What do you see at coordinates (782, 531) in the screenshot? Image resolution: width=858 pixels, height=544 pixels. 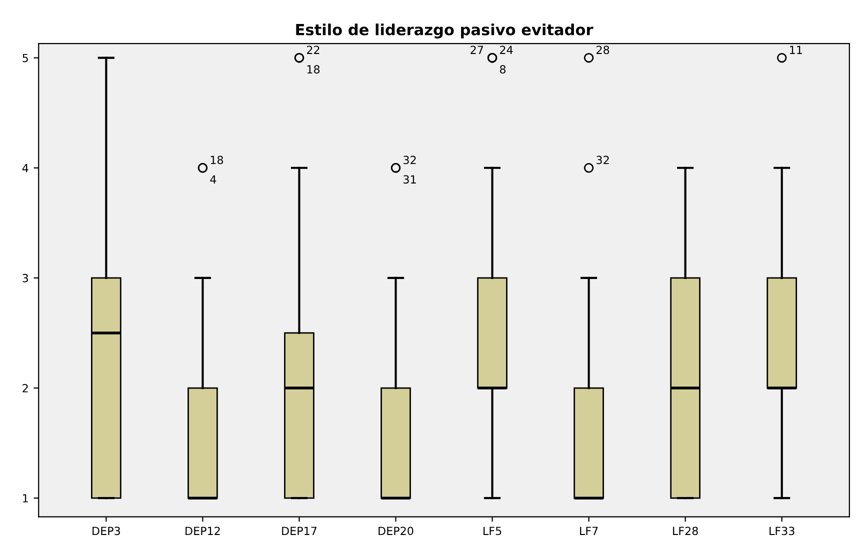 I see `x-tick-label: LF33` at bounding box center [782, 531].